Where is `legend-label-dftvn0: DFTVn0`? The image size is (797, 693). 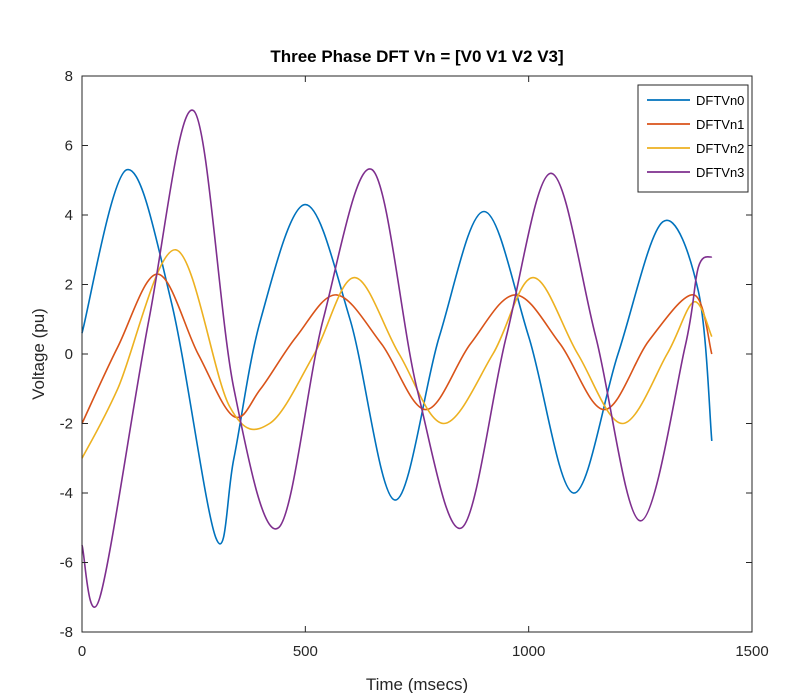
legend-label-dftvn0: DFTVn0 is located at coordinates (720, 100).